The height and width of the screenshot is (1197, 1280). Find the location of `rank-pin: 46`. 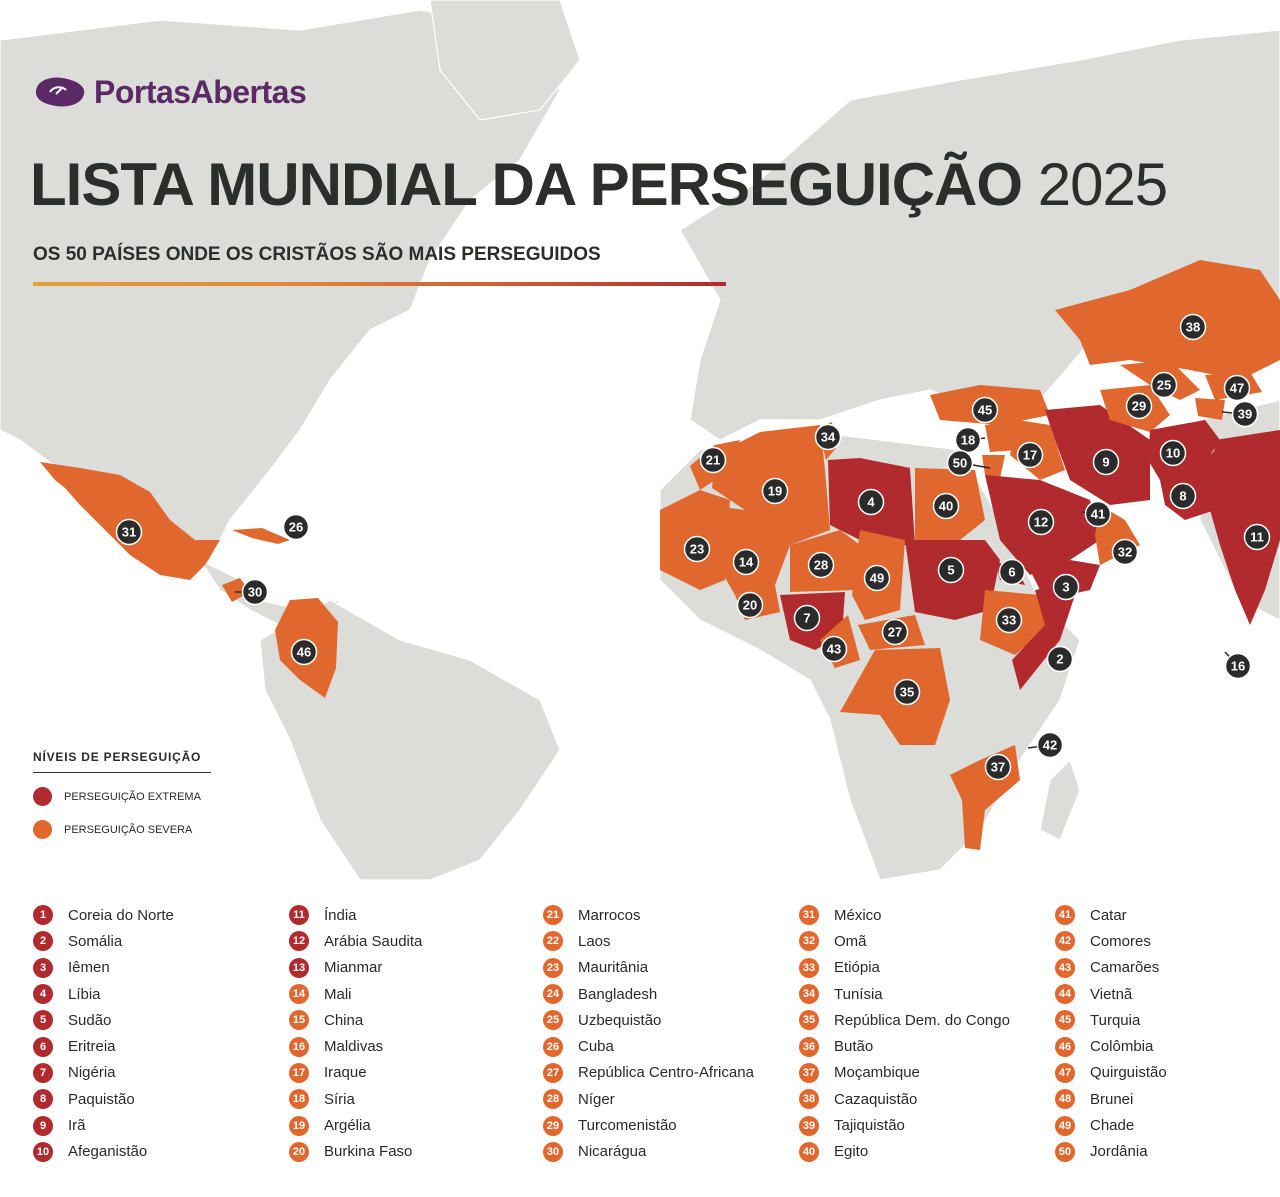

rank-pin: 46 is located at coordinates (304, 652).